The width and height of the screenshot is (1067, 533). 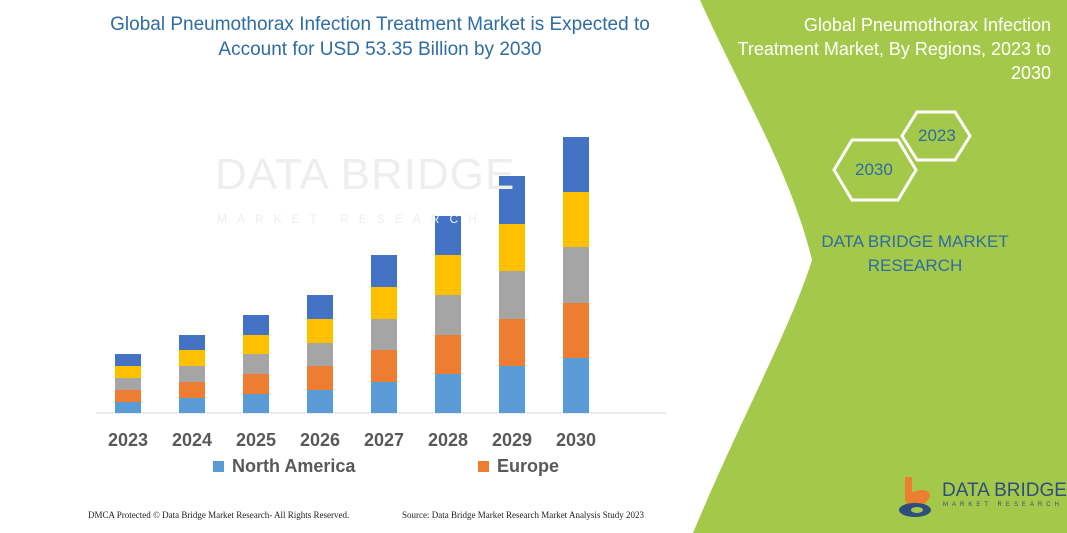 I want to click on legend-north-america: North America, so click(x=284, y=466).